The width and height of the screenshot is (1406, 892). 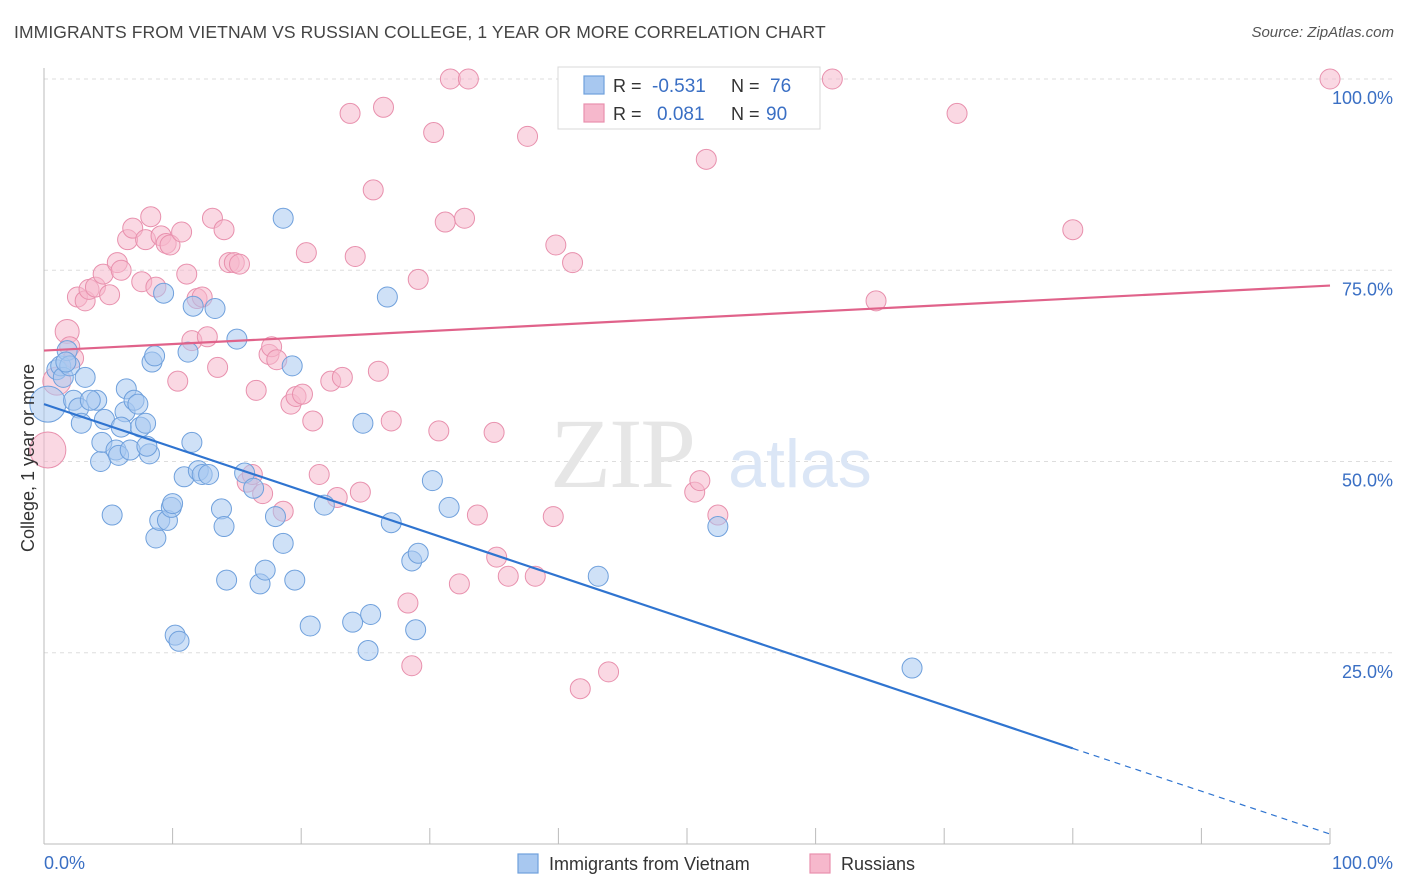 What do you see at coordinates (594, 85) in the screenshot?
I see `legend-swatch-vietnam` at bounding box center [594, 85].